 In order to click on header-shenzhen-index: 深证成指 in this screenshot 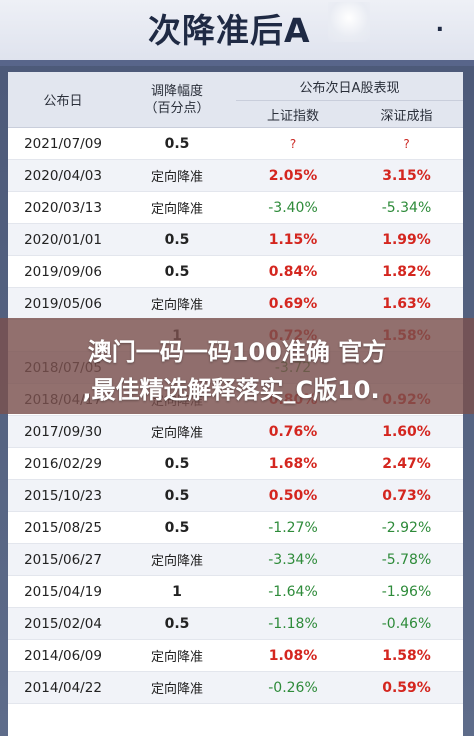, I will do `click(406, 114)`.